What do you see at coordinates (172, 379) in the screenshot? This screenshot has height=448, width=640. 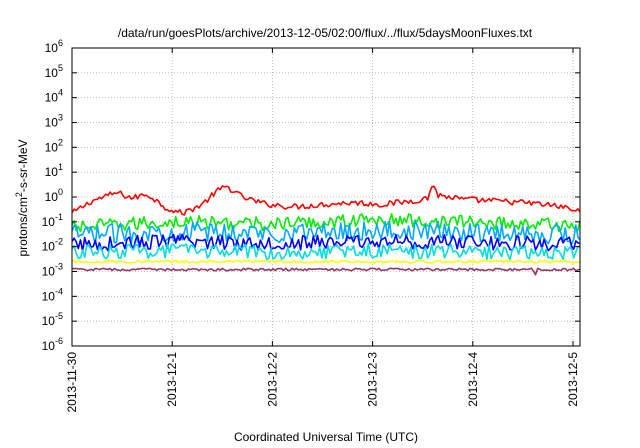 I see `x-tick-label: 2013-12-1` at bounding box center [172, 379].